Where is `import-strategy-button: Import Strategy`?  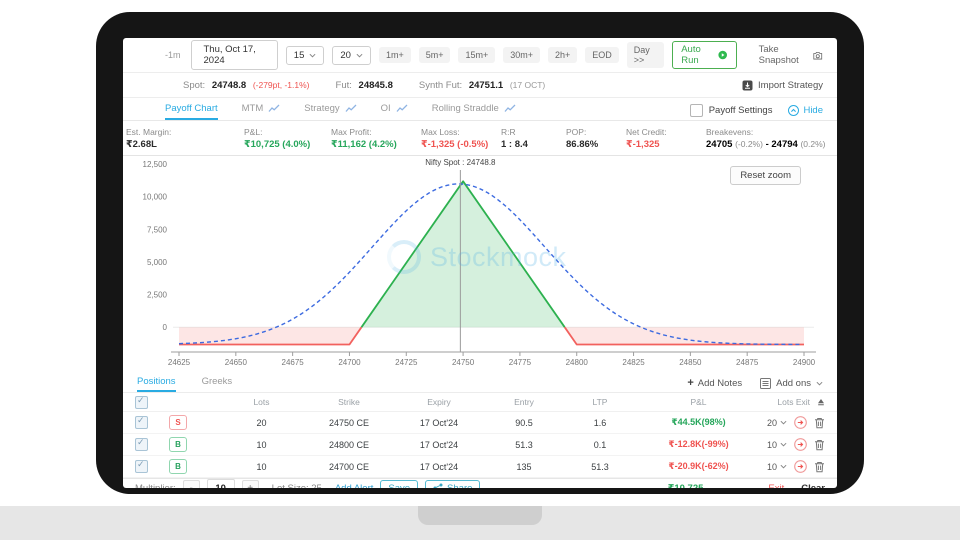
import-strategy-button: Import Strategy is located at coordinates (782, 85).